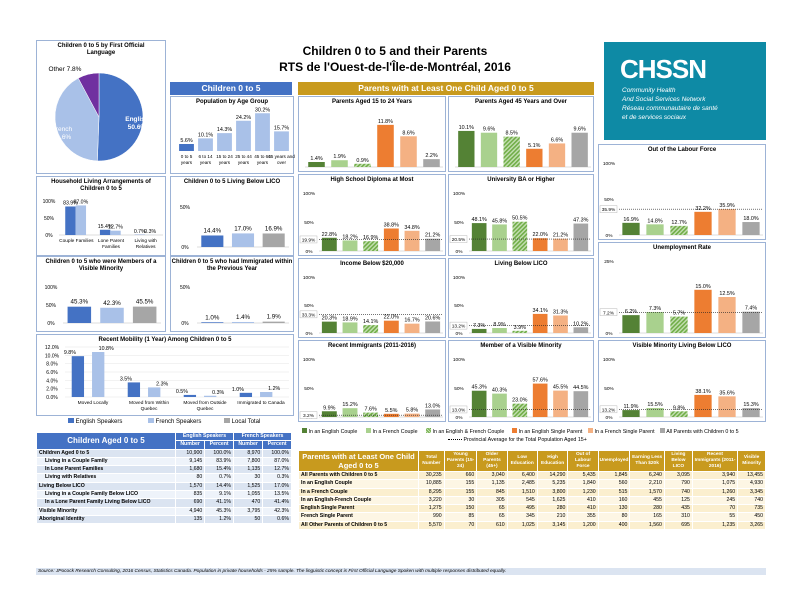 The width and height of the screenshot is (792, 612). I want to click on data-label: 14.1%, so click(370, 322).